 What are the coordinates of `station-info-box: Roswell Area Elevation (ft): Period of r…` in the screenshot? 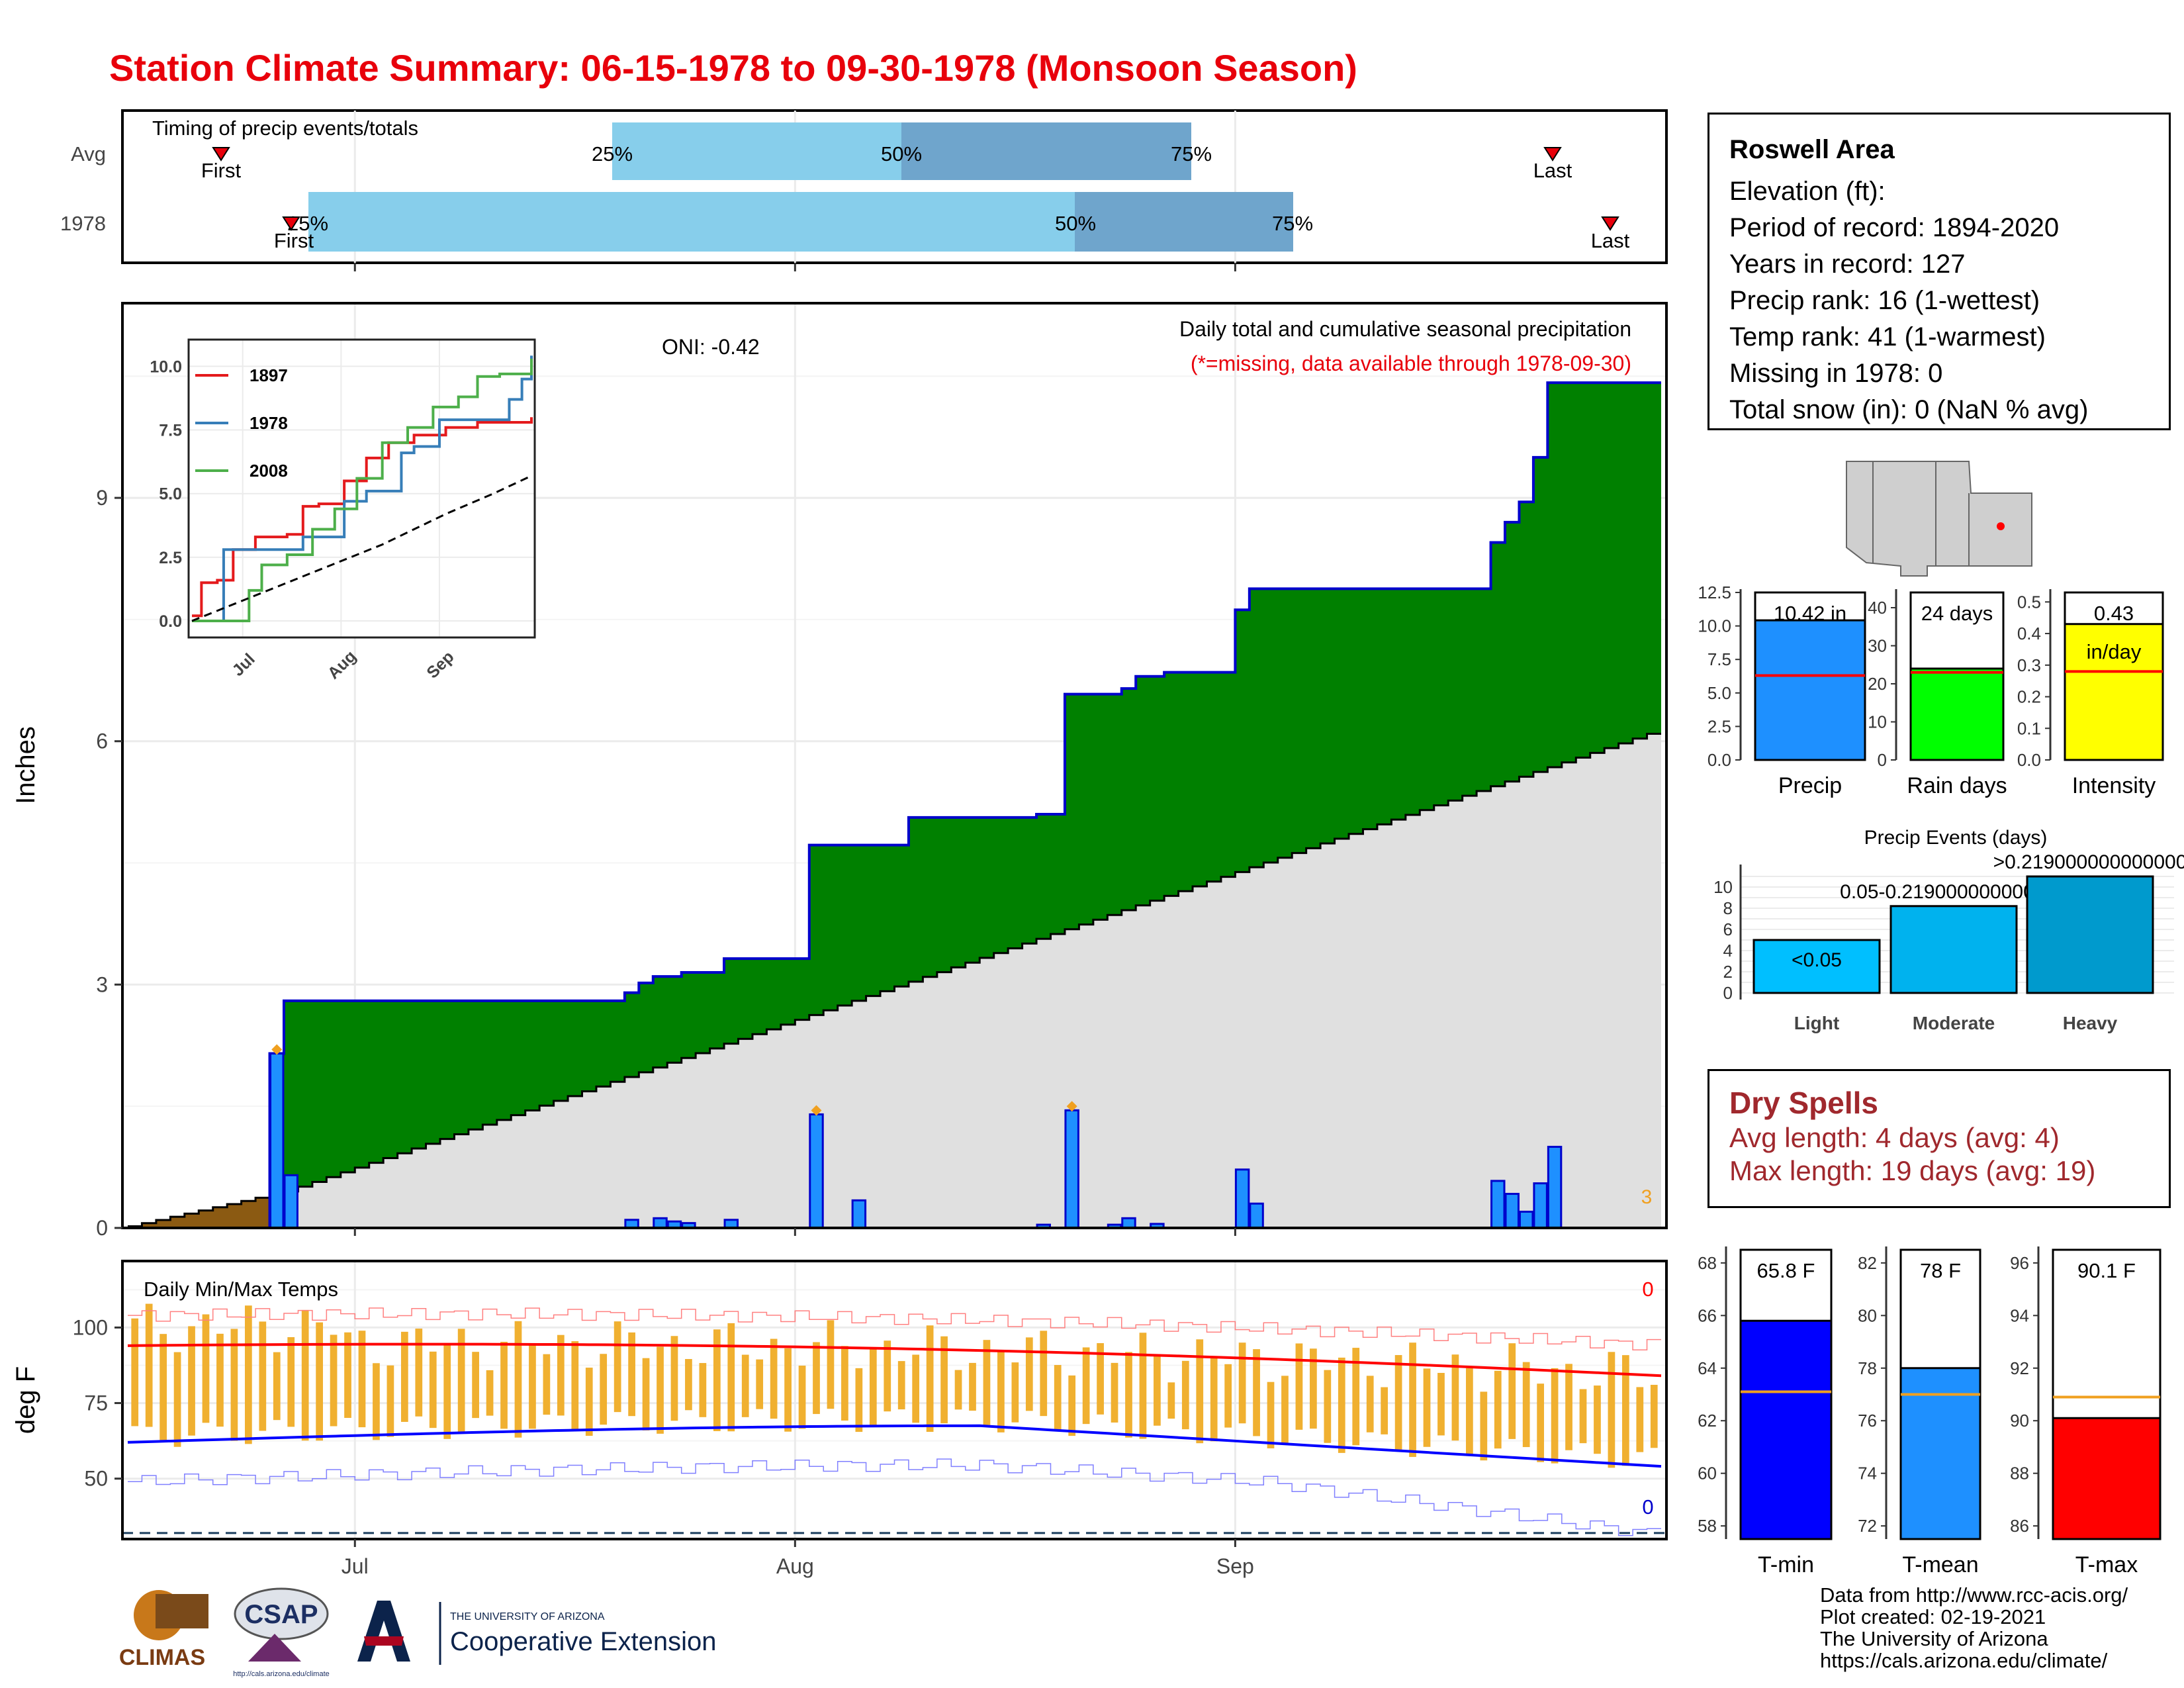 It's located at (1939, 271).